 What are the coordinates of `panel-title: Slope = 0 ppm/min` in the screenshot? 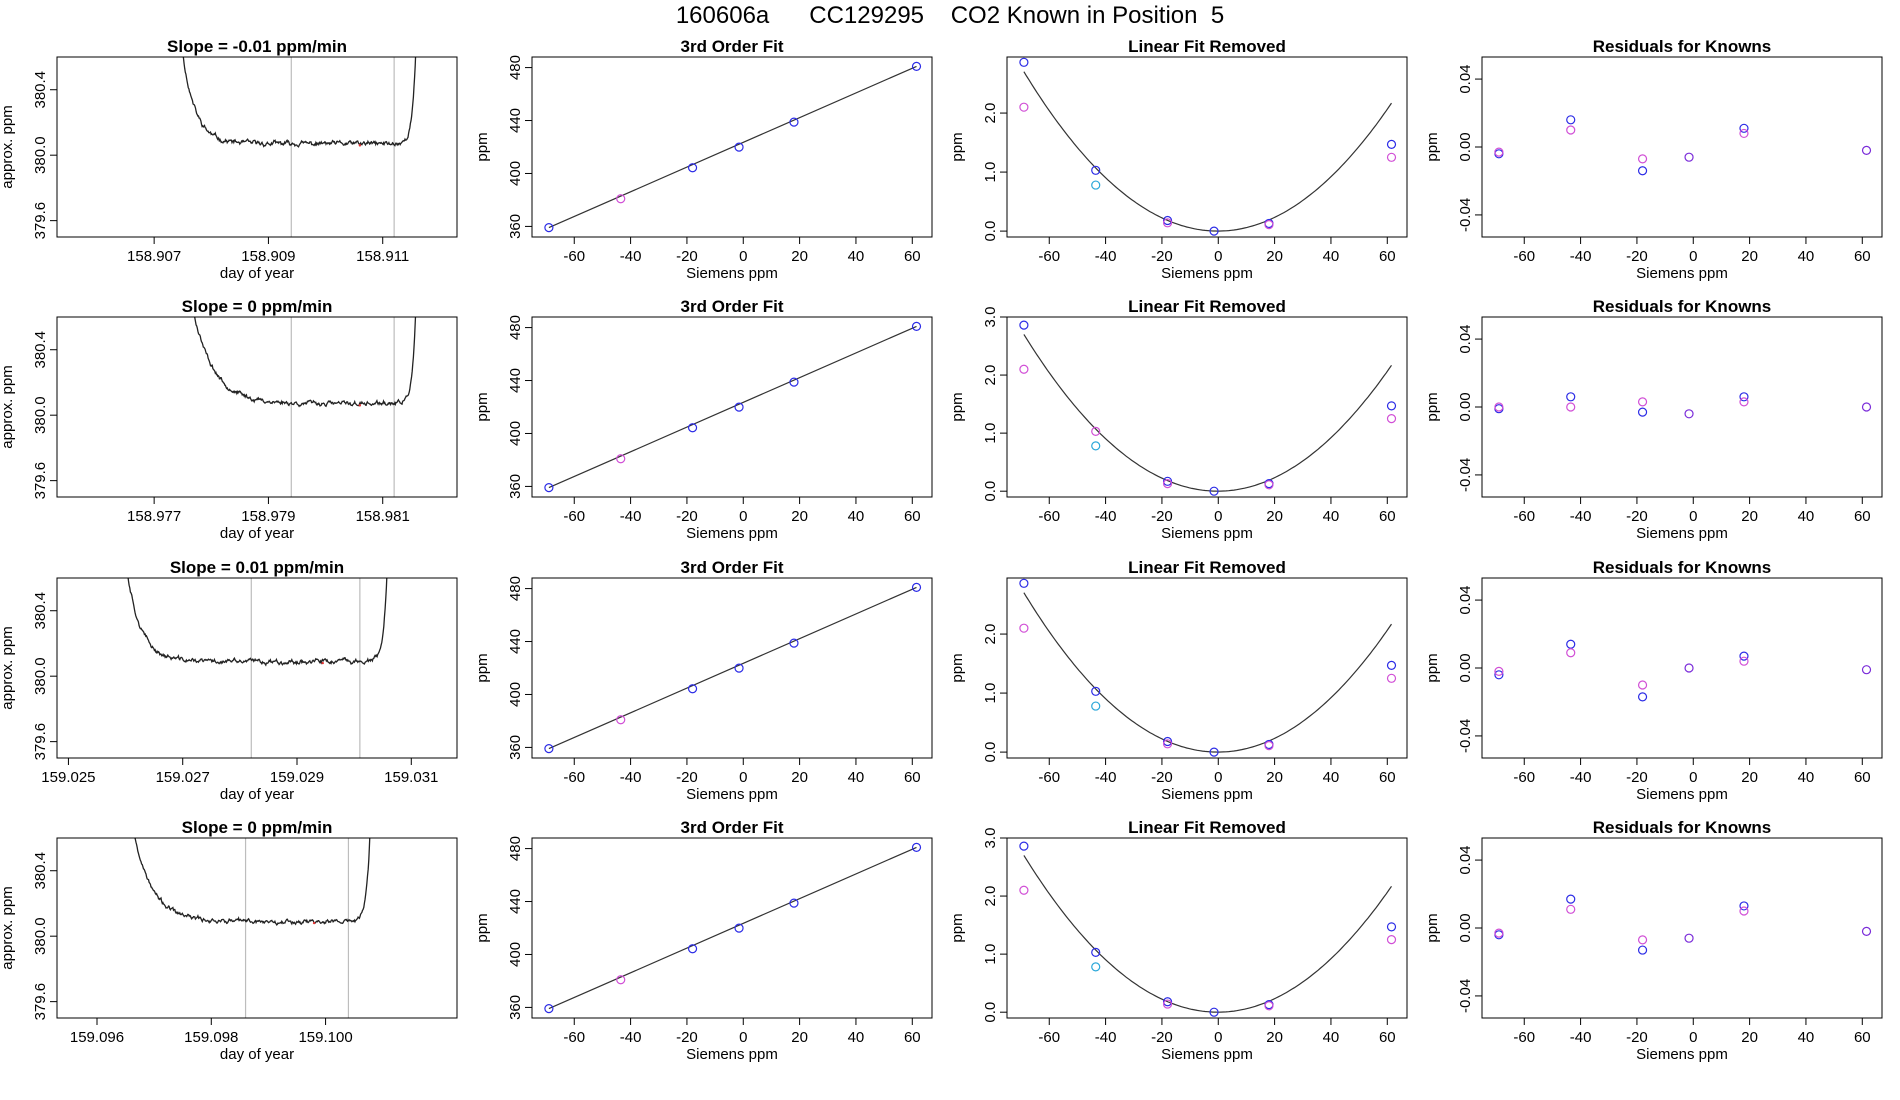 It's located at (257, 827).